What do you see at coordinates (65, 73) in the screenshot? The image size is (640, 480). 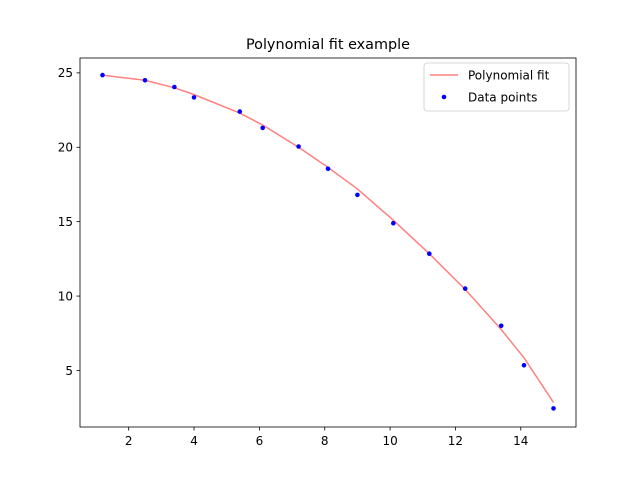 I see `y-tick-label: 25` at bounding box center [65, 73].